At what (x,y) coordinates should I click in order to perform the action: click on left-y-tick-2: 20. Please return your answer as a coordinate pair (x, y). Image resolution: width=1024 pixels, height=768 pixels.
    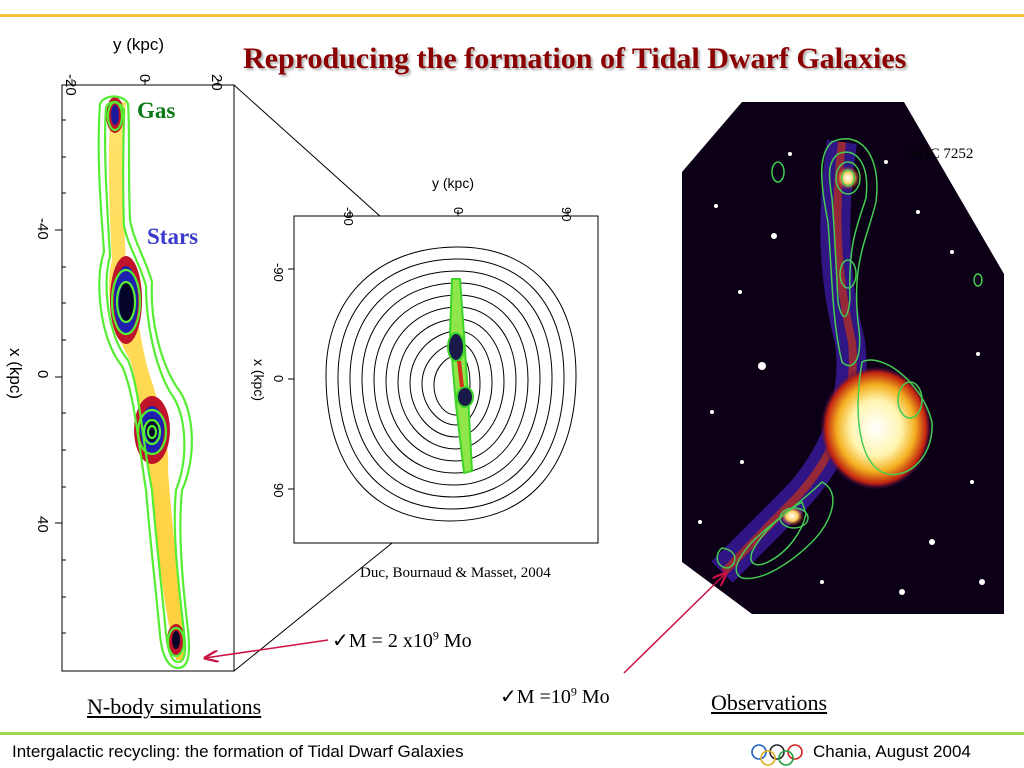
    Looking at the image, I should click on (216, 82).